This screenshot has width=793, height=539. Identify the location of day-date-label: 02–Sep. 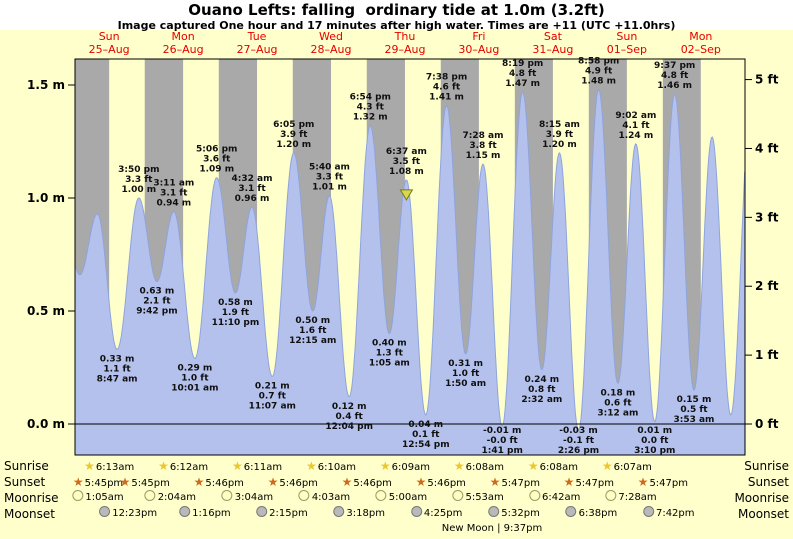
(701, 49).